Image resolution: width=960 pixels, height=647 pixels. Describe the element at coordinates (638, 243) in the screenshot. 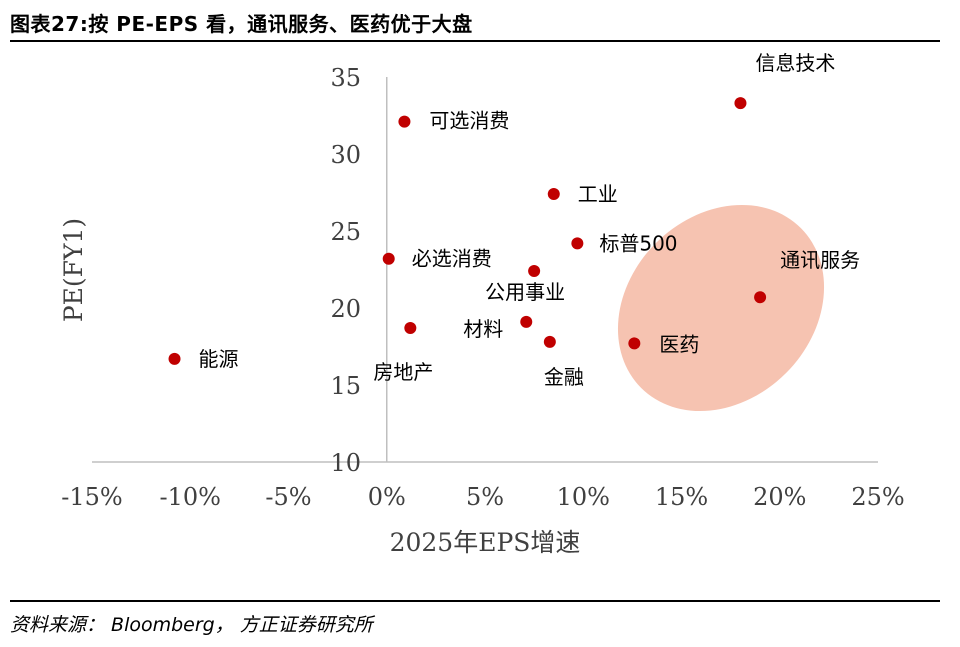

I see `point-label: 标普500` at that location.